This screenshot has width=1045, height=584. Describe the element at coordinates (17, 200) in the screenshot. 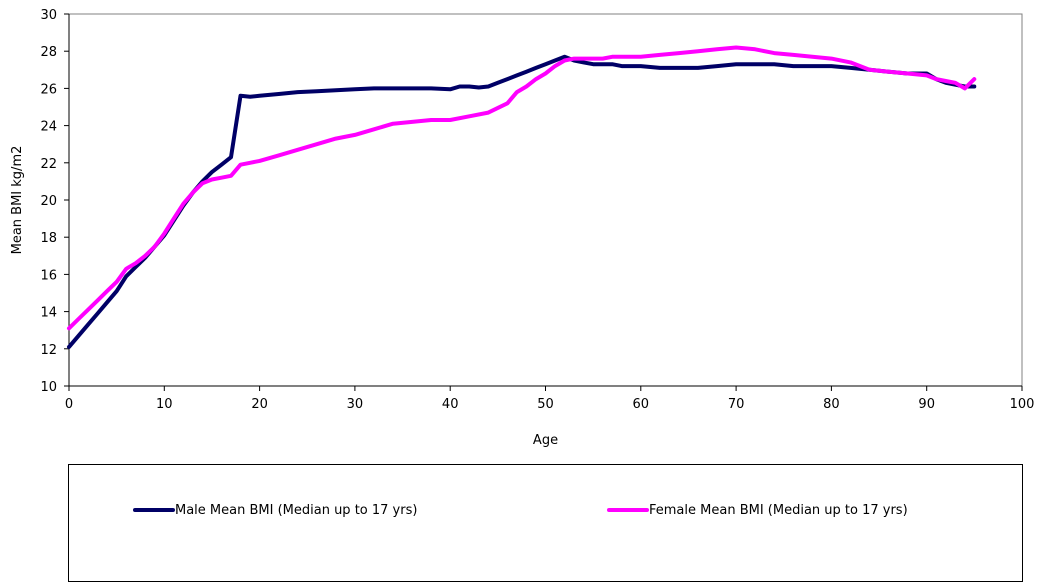

I see `y-axis-title: Mean BMI kg/m2` at that location.